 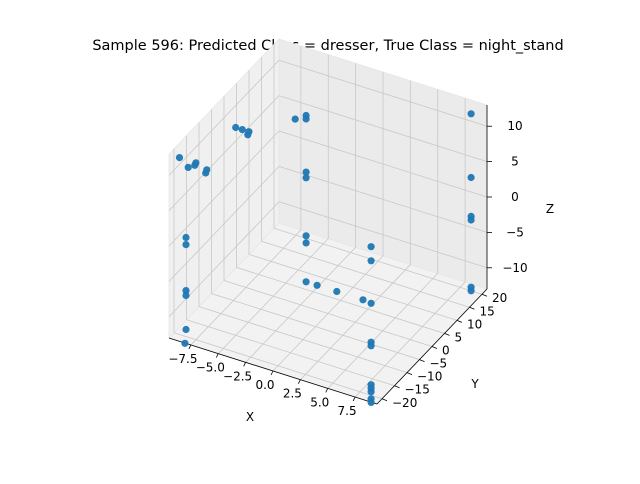 I want to click on y-tick-label: 10, so click(x=474, y=324).